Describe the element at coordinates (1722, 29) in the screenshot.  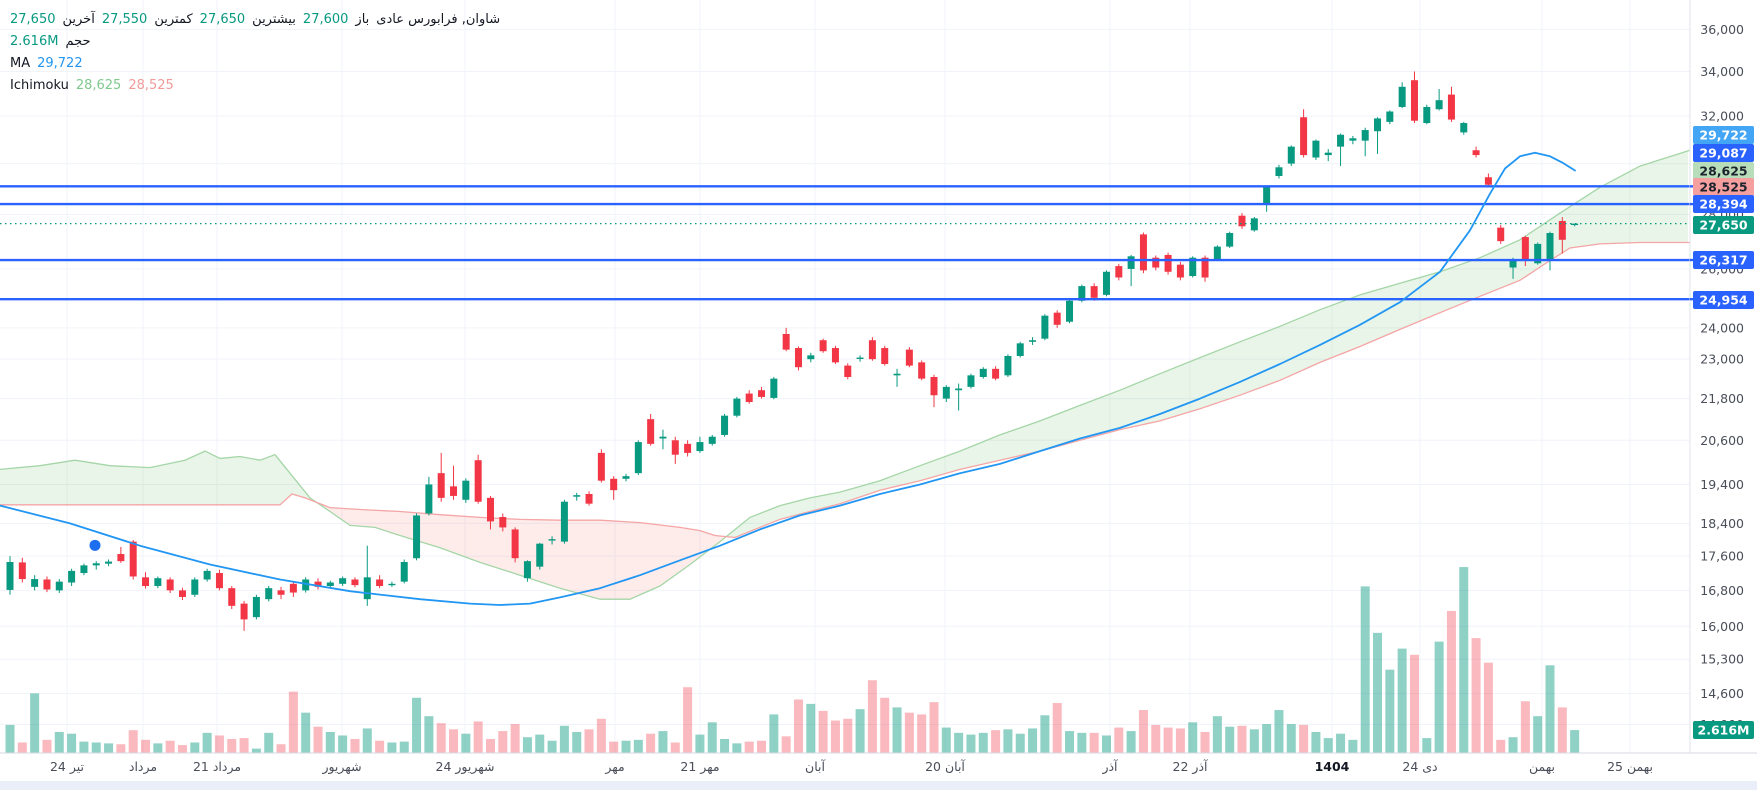
I see `price-axis-tick: 36,000` at that location.